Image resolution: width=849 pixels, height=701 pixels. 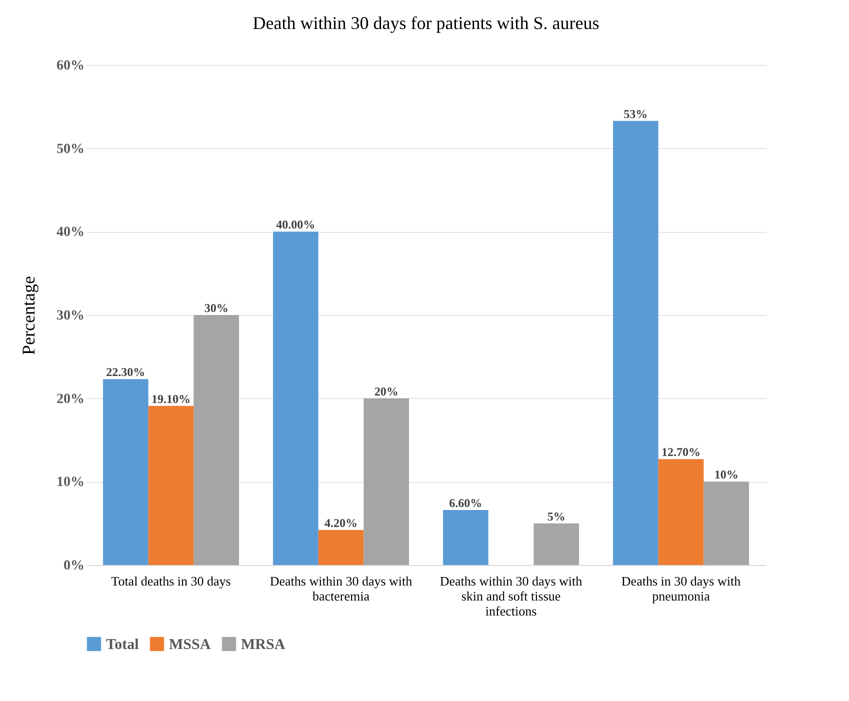 I want to click on y-axis-title: Percentage, so click(x=28, y=315).